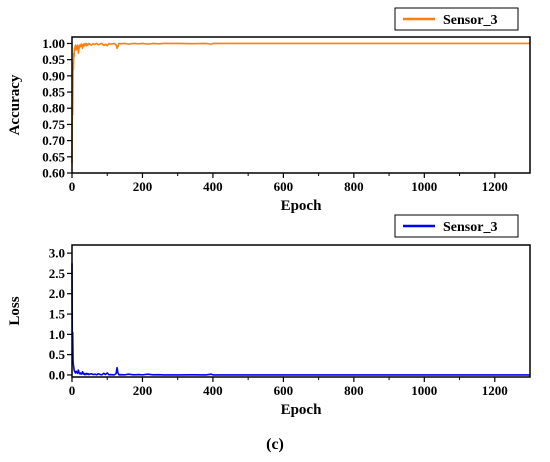 The width and height of the screenshot is (550, 462). What do you see at coordinates (57, 293) in the screenshot?
I see `y-tick-label: 2.0` at bounding box center [57, 293].